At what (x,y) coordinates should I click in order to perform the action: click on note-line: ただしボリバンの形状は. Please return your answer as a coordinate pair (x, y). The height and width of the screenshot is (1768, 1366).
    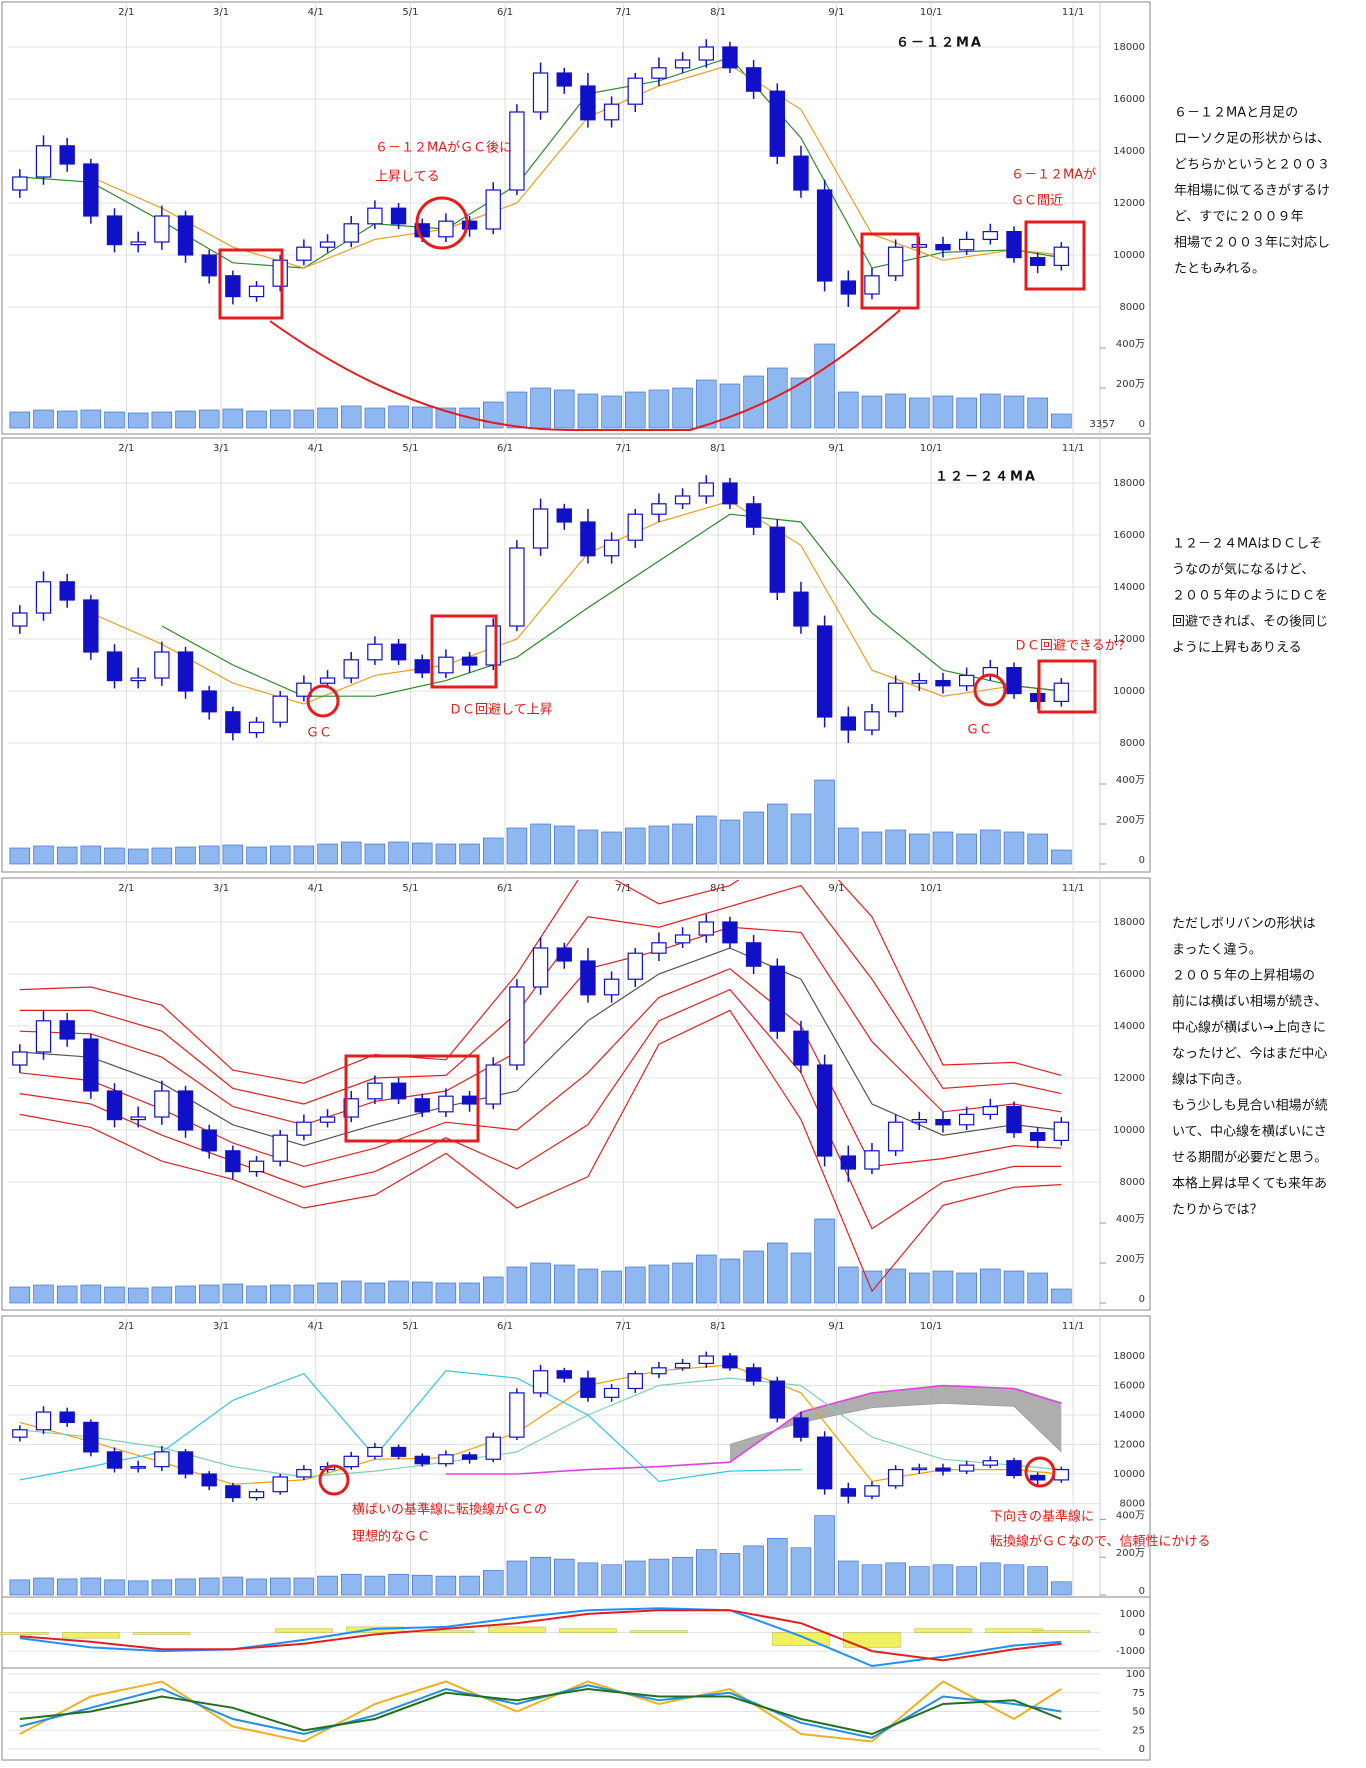
    Looking at the image, I should click on (1244, 924).